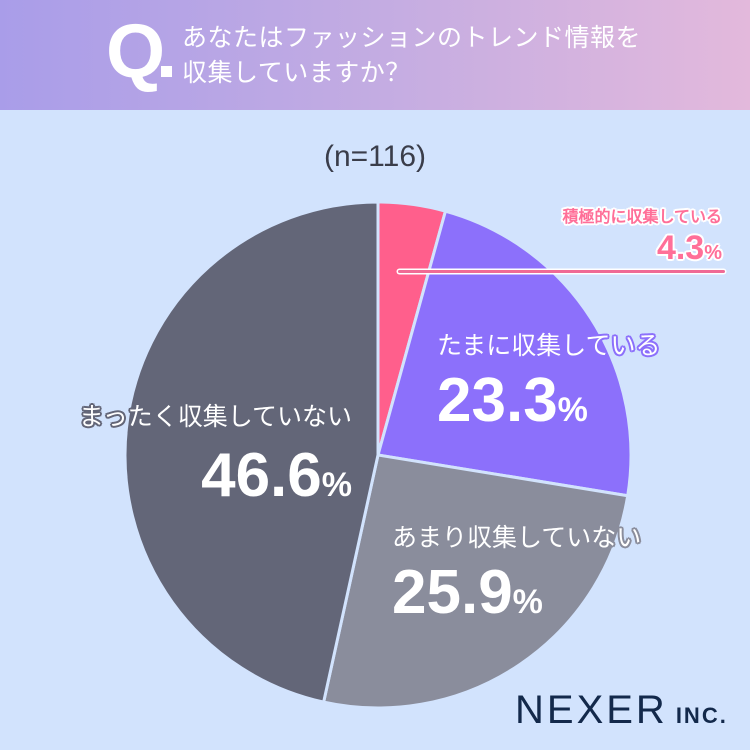 This screenshot has height=750, width=750. What do you see at coordinates (412, 37) in the screenshot?
I see `question-line-1: あなたはファッションのトレンド情報を` at bounding box center [412, 37].